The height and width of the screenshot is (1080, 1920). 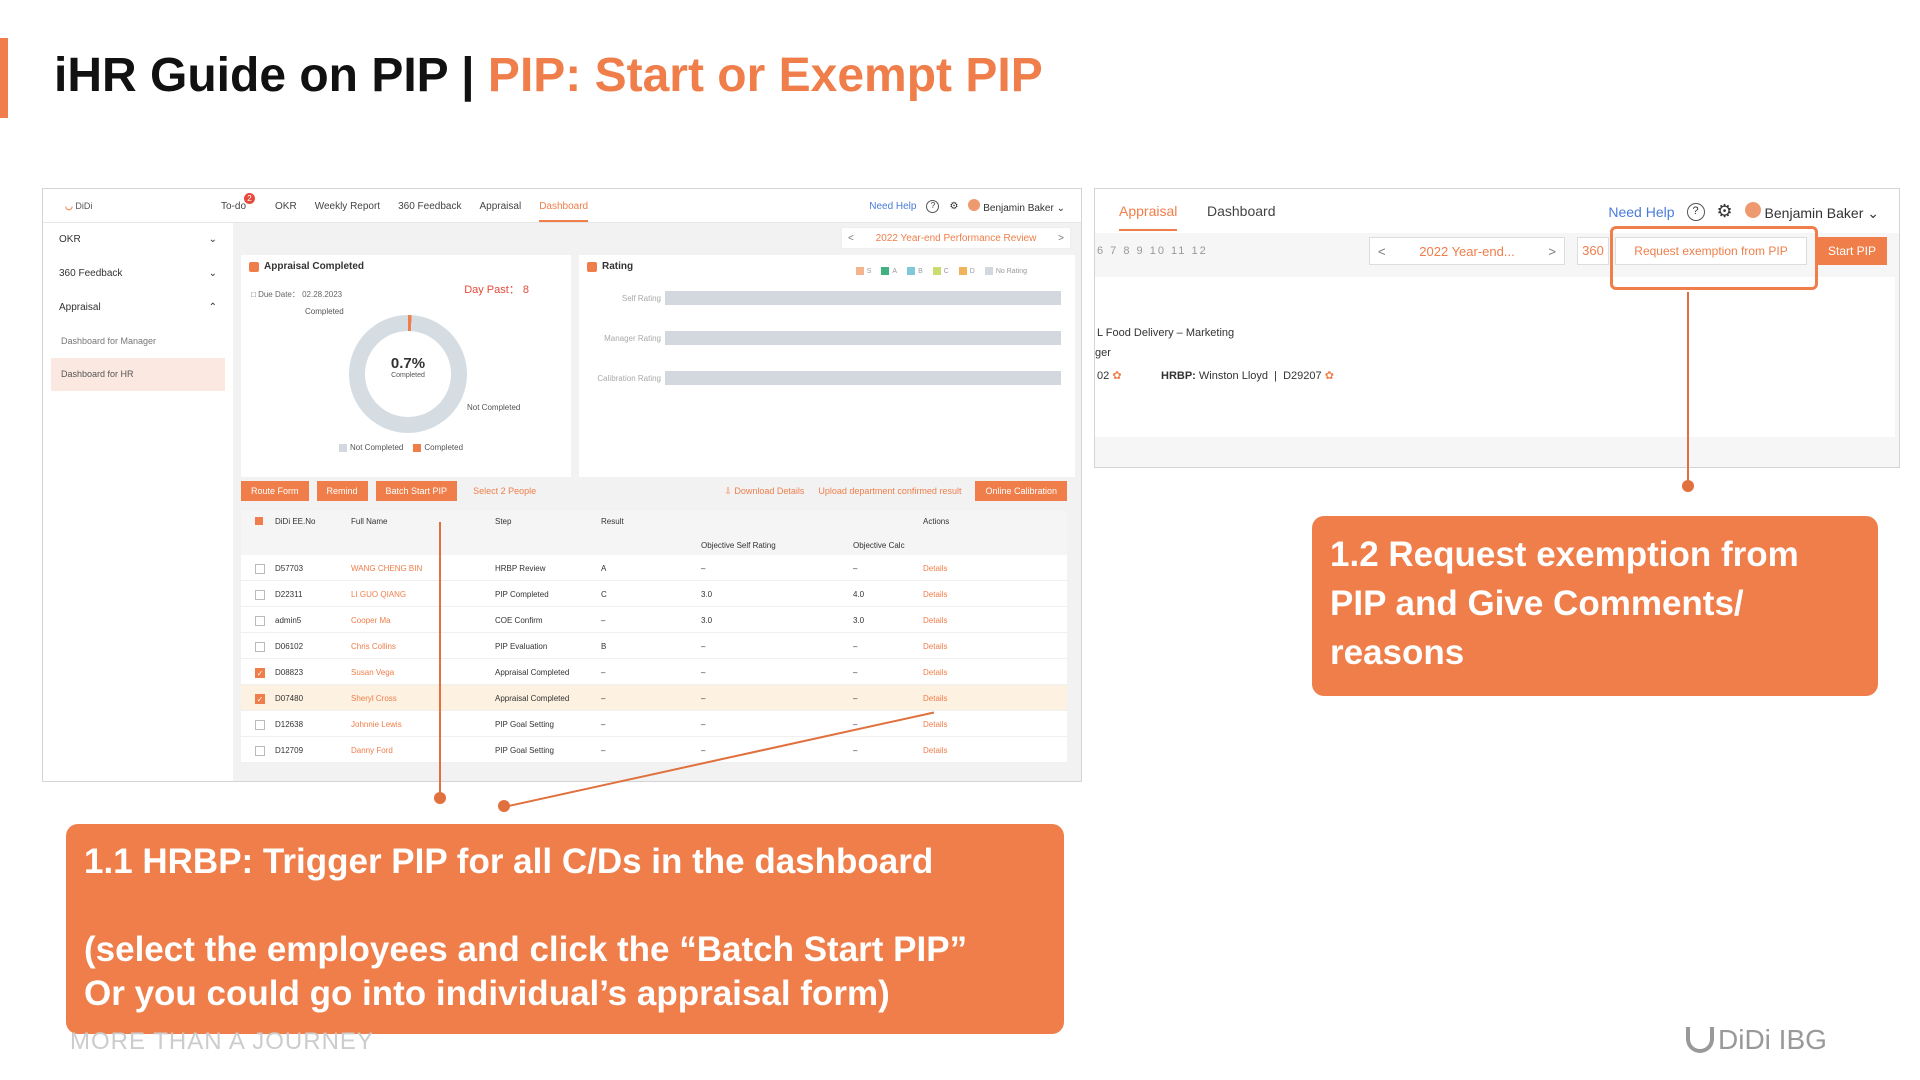 What do you see at coordinates (138, 240) in the screenshot?
I see `sidebar-item-okr: OKR ⌄` at bounding box center [138, 240].